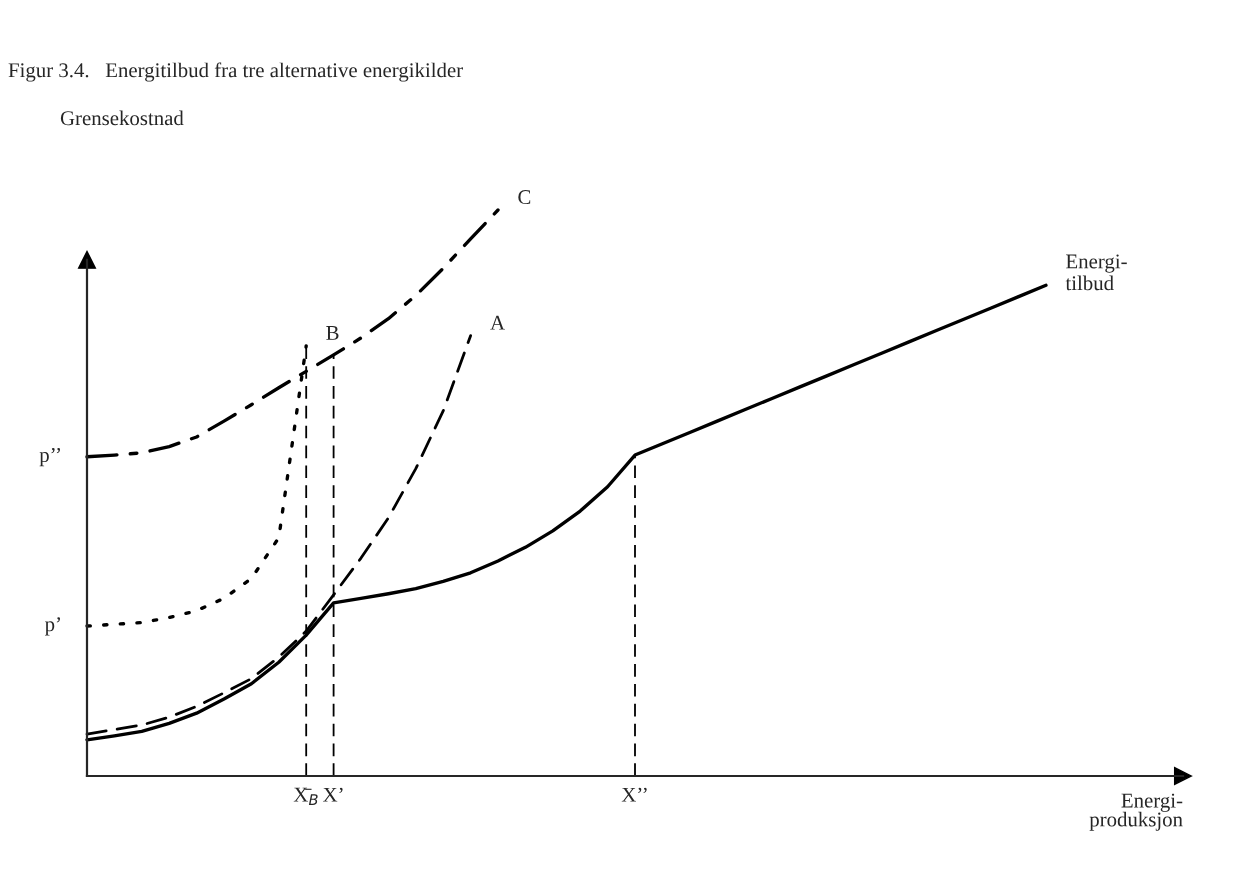 The image size is (1236, 881). I want to click on series-label: A, so click(497, 322).